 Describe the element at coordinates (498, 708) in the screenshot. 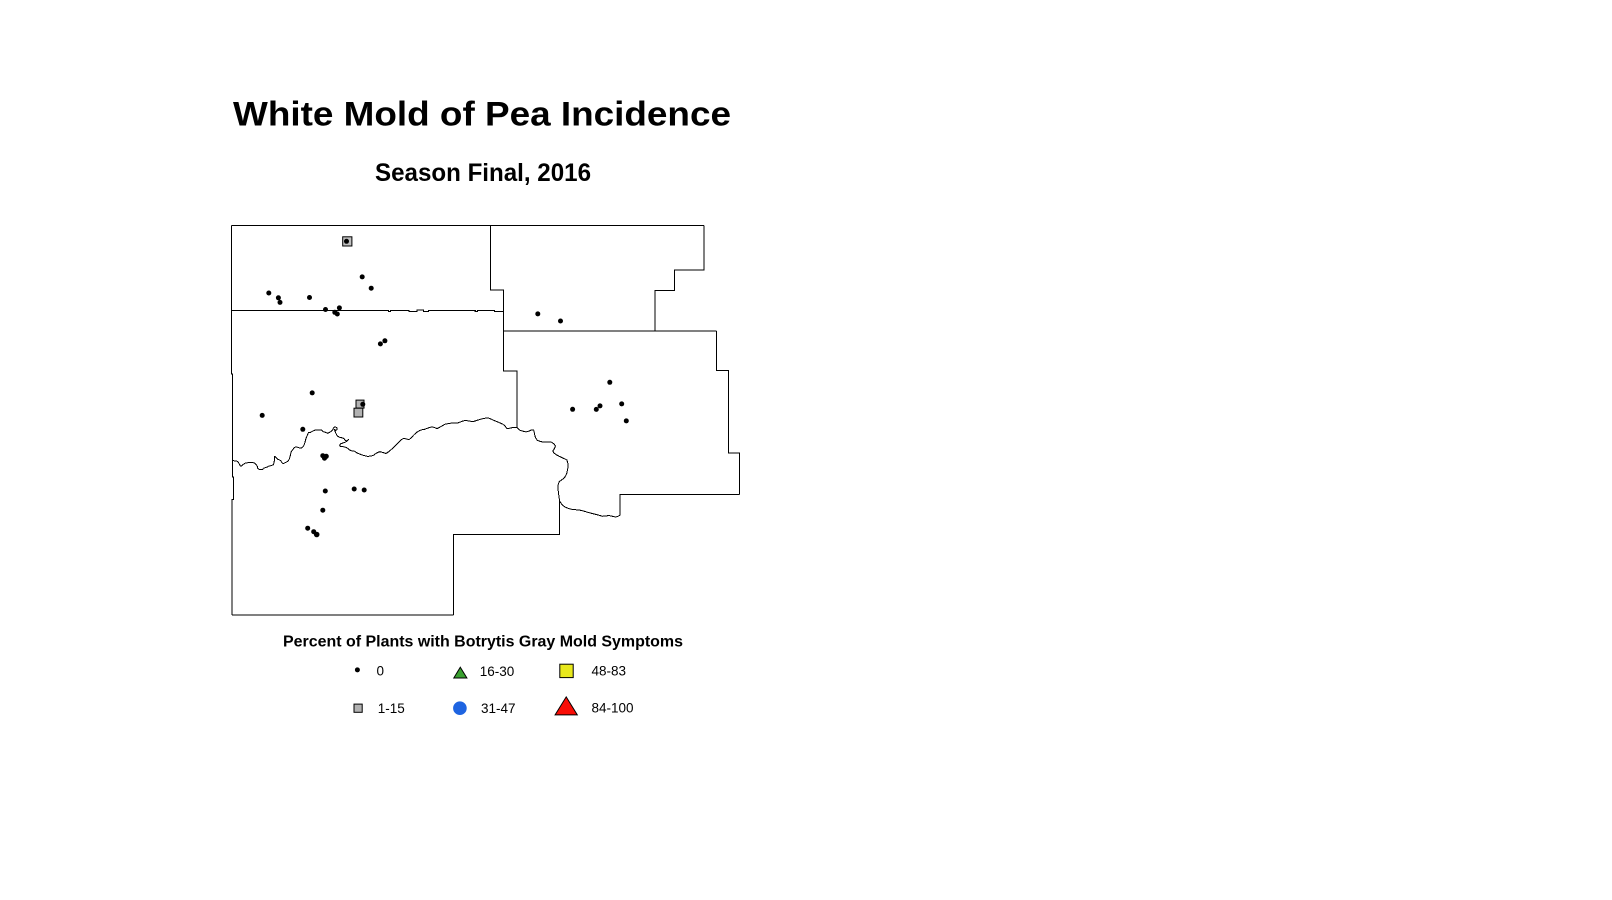

I see `svg-text: 31-47` at that location.